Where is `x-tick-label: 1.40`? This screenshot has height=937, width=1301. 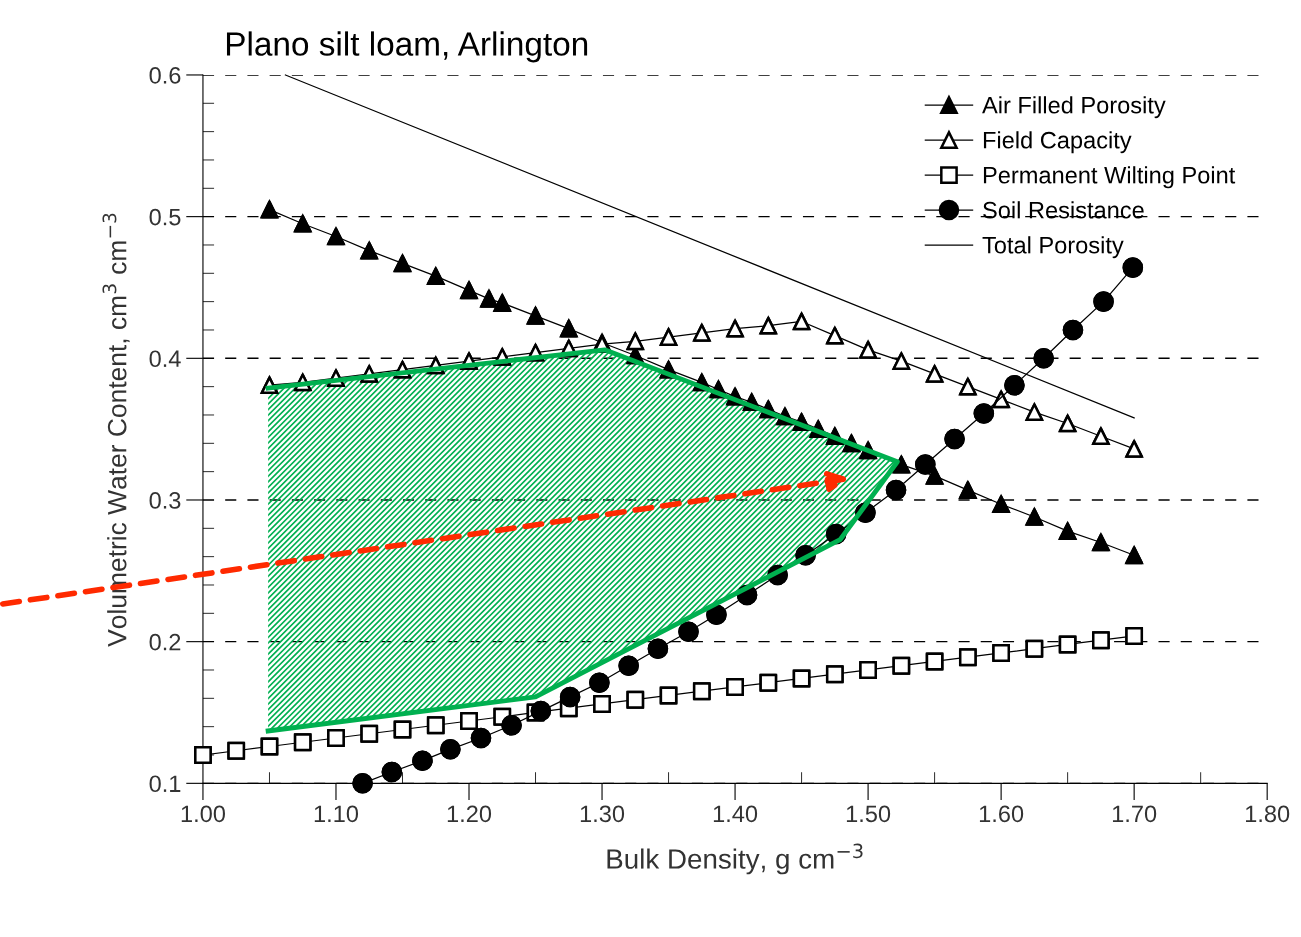 x-tick-label: 1.40 is located at coordinates (735, 814).